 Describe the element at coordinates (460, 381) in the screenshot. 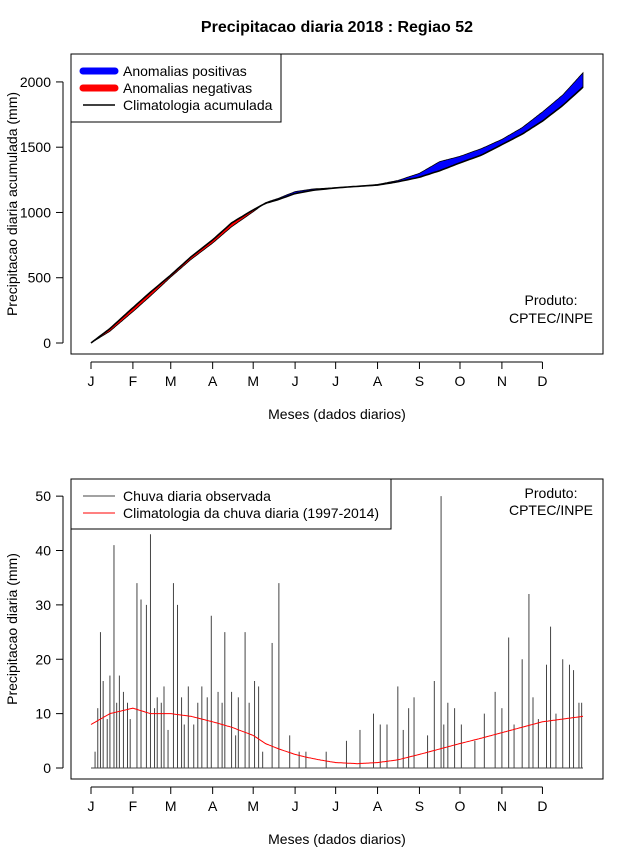

I see `top-x-tick-label: O` at that location.